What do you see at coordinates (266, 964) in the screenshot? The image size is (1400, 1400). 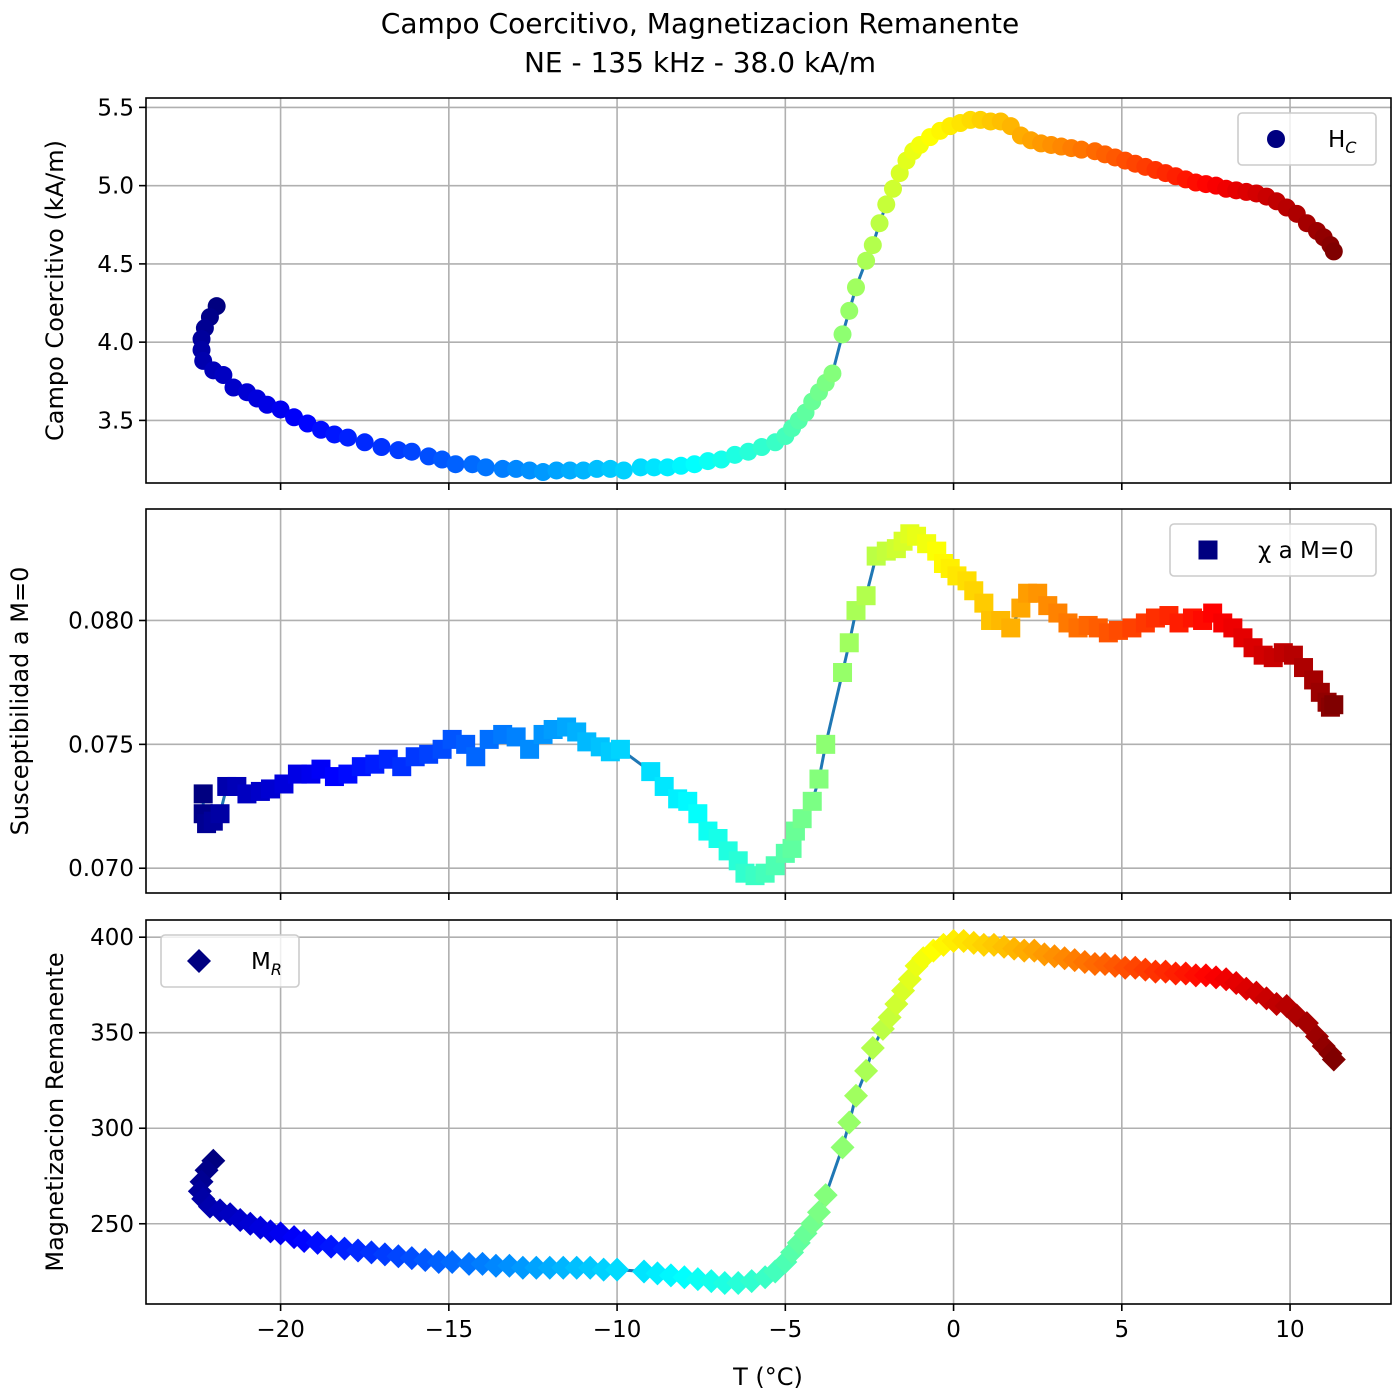 I see `legend-label: MR` at bounding box center [266, 964].